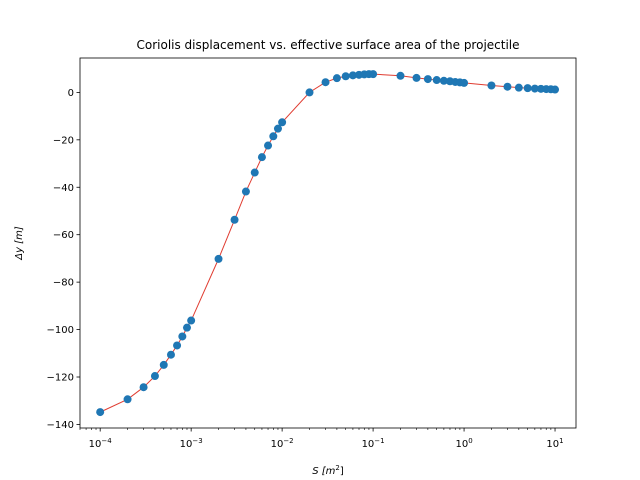 This screenshot has height=480, width=640. I want to click on x-axis-label-base: S [m, so click(323, 471).